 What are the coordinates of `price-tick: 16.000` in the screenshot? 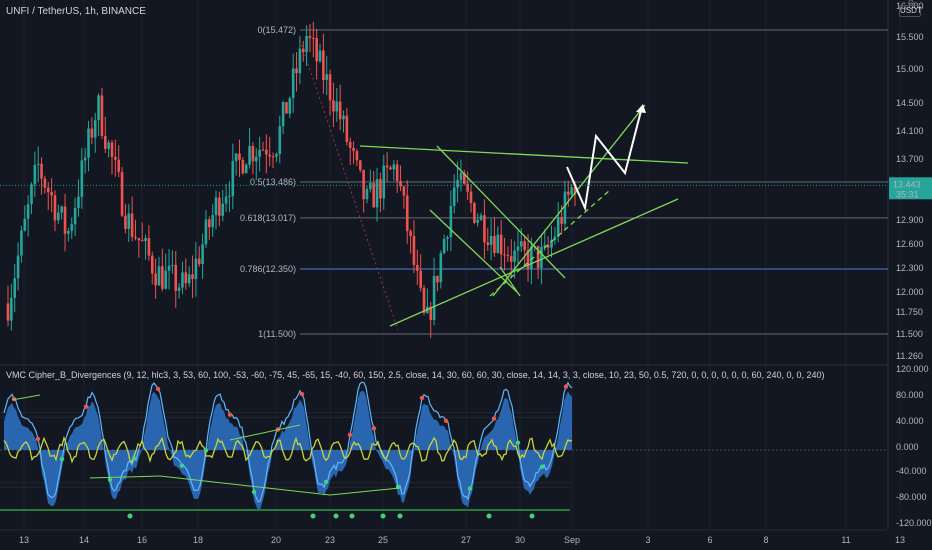 It's located at (910, 6).